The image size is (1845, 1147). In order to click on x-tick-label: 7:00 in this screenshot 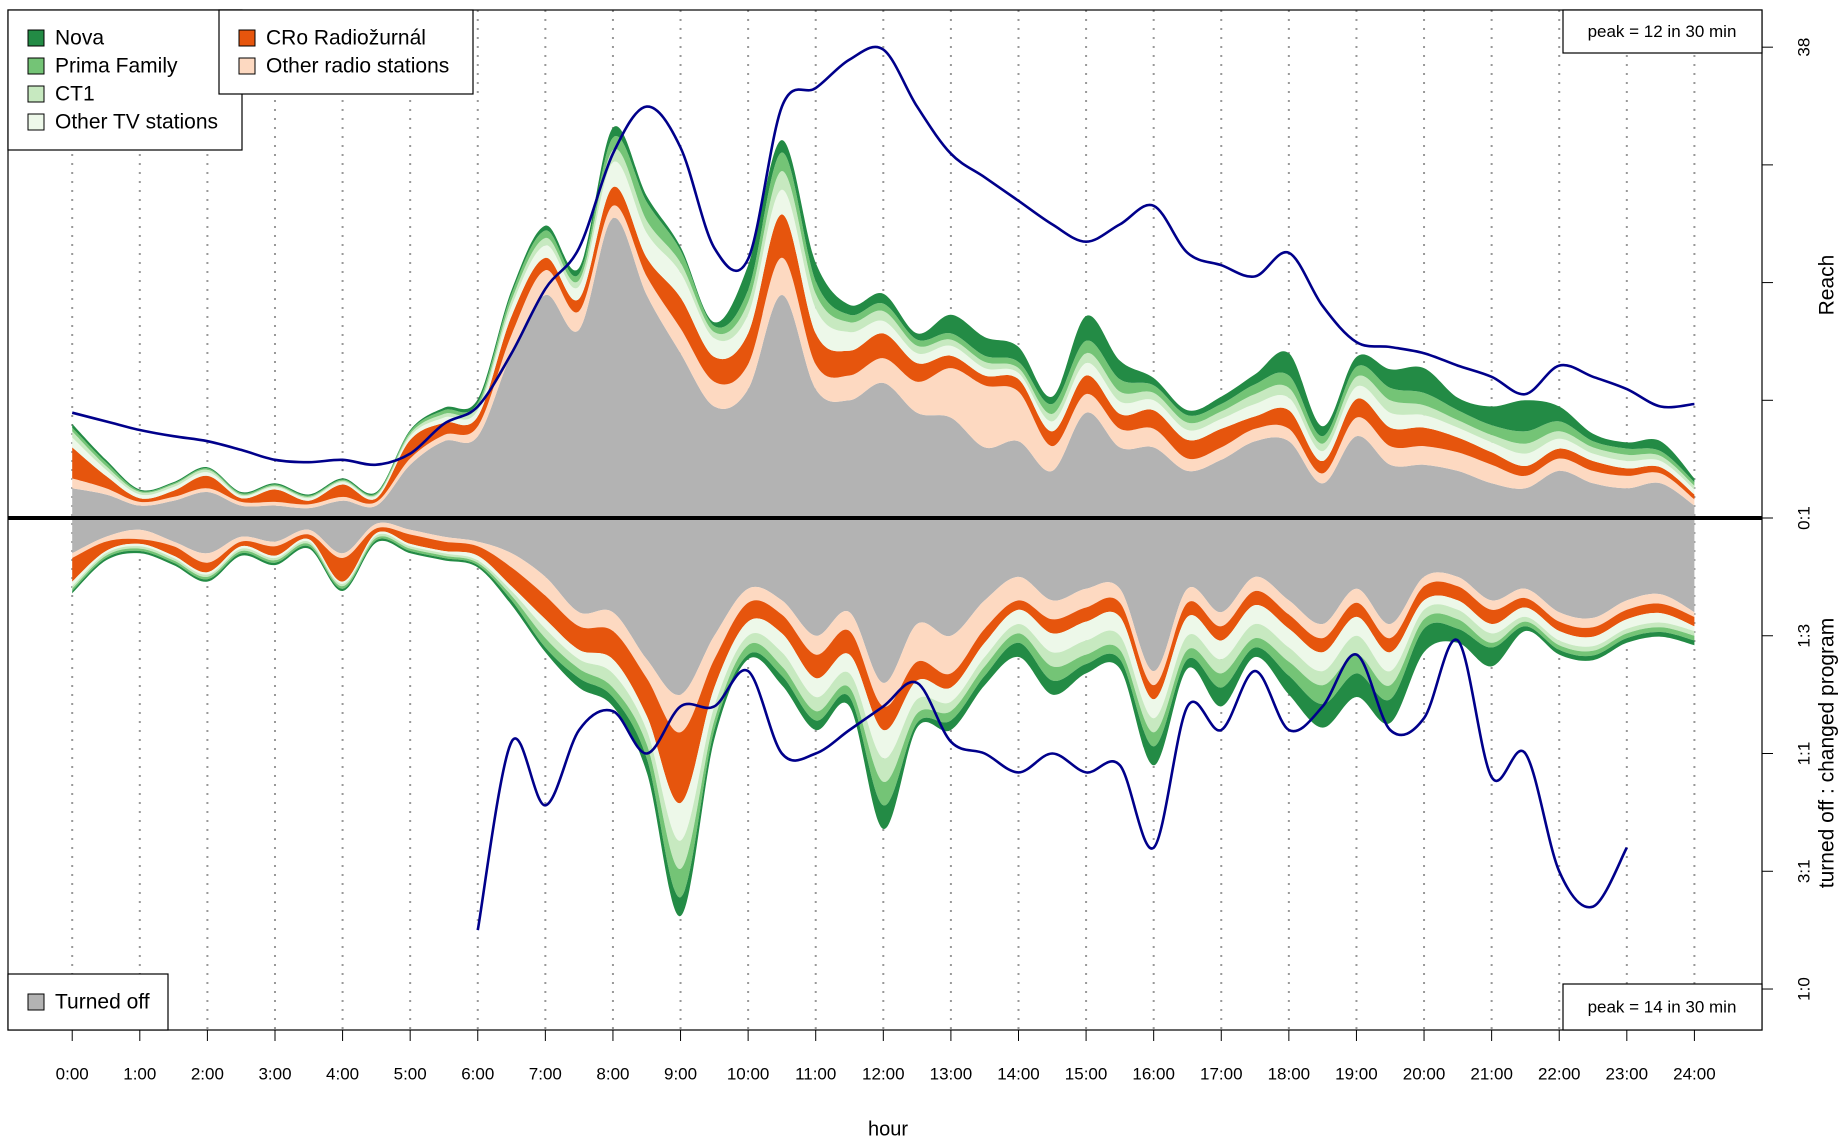, I will do `click(545, 1073)`.